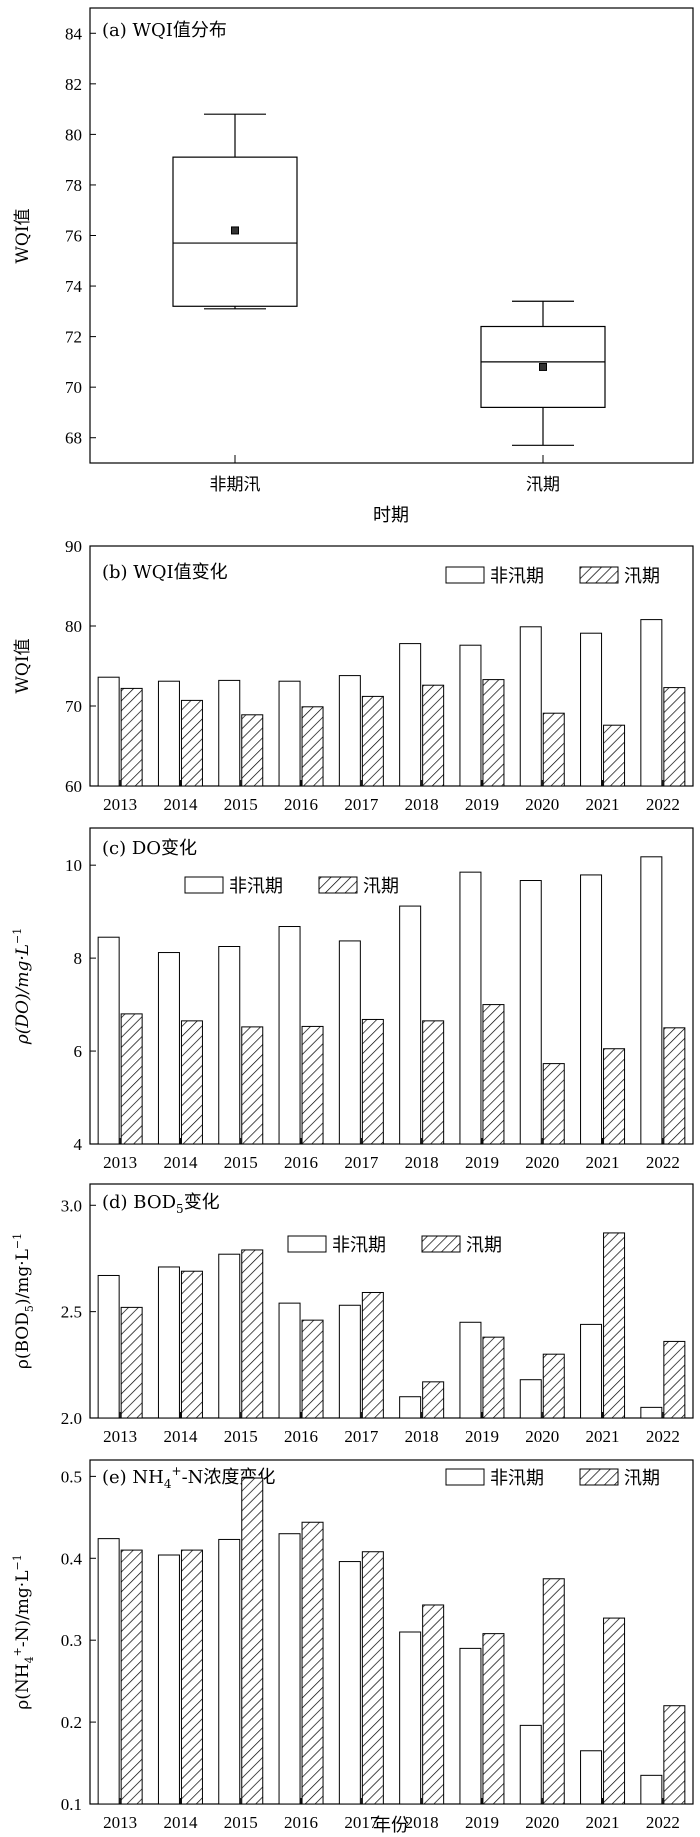  What do you see at coordinates (470, 715) in the screenshot?
I see `panel-b-bar-nonflood-2019` at bounding box center [470, 715].